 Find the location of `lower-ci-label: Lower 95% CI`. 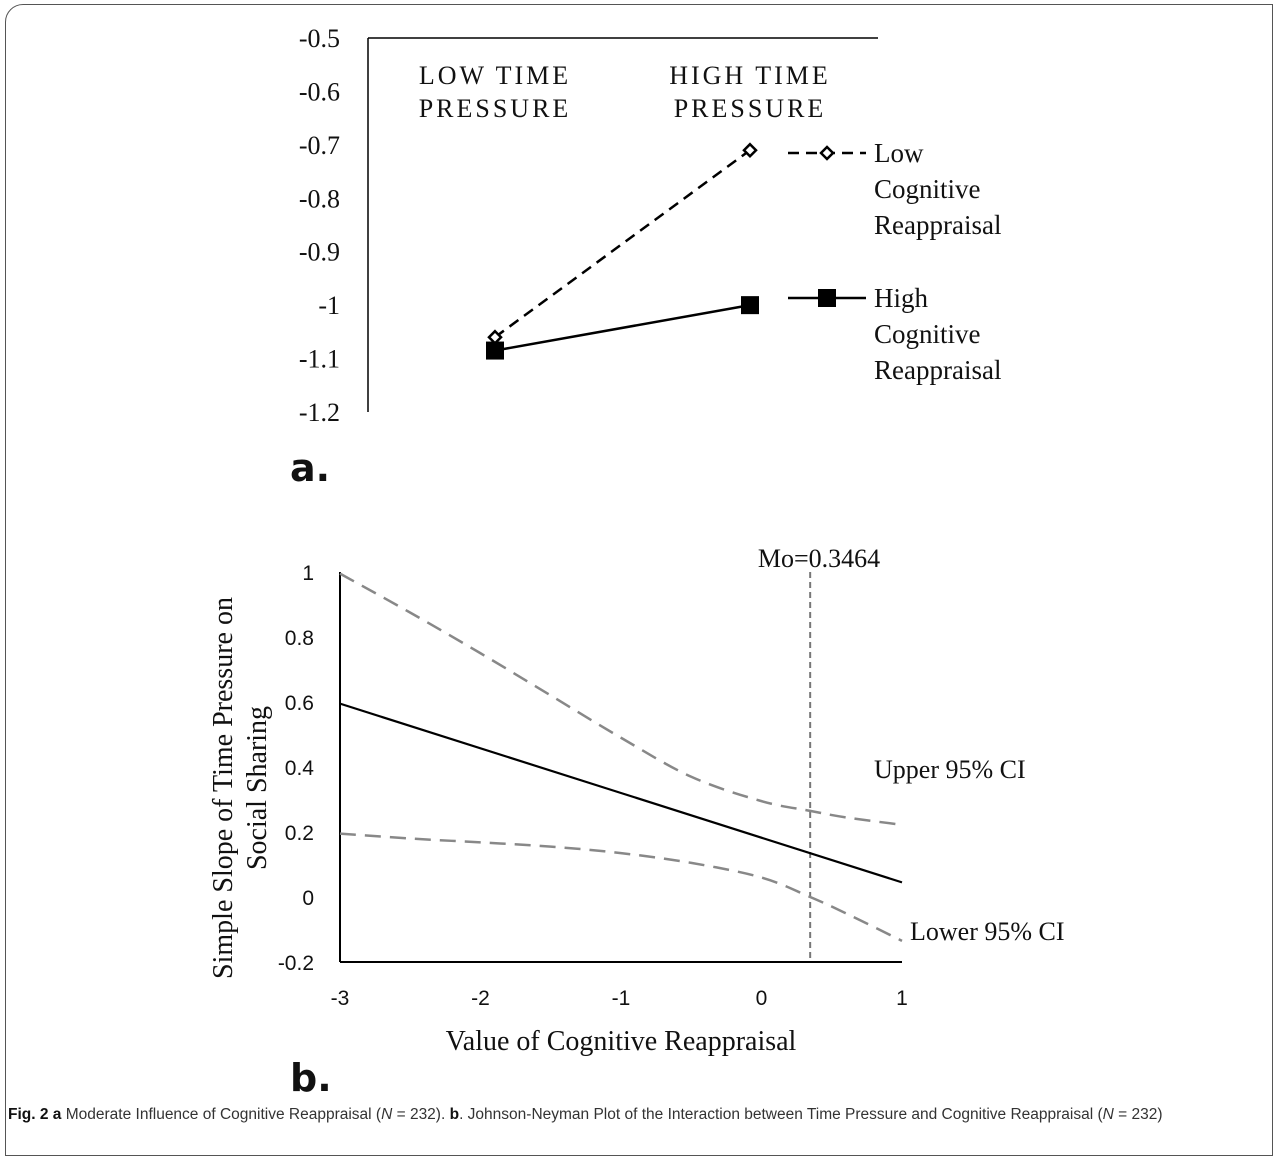

lower-ci-label: Lower 95% CI is located at coordinates (987, 931).